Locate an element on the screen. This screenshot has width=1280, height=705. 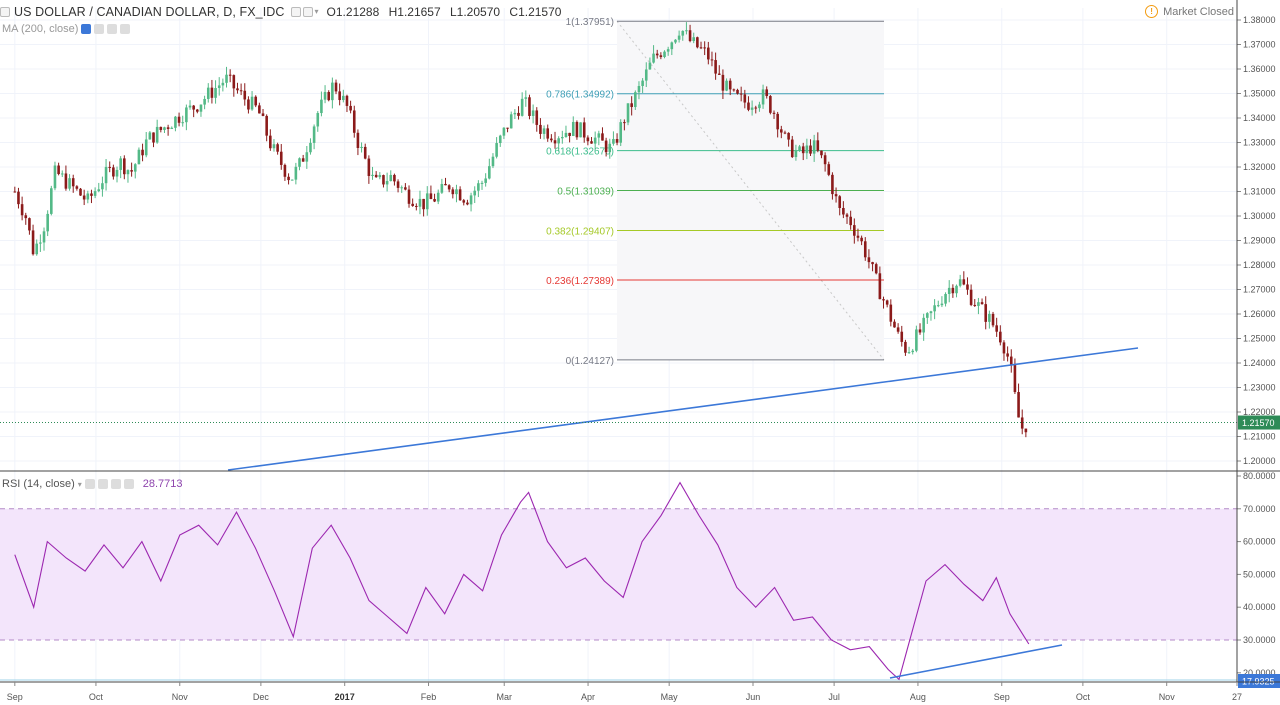
price-tick-label: 1.26000 is located at coordinates (1259, 314).